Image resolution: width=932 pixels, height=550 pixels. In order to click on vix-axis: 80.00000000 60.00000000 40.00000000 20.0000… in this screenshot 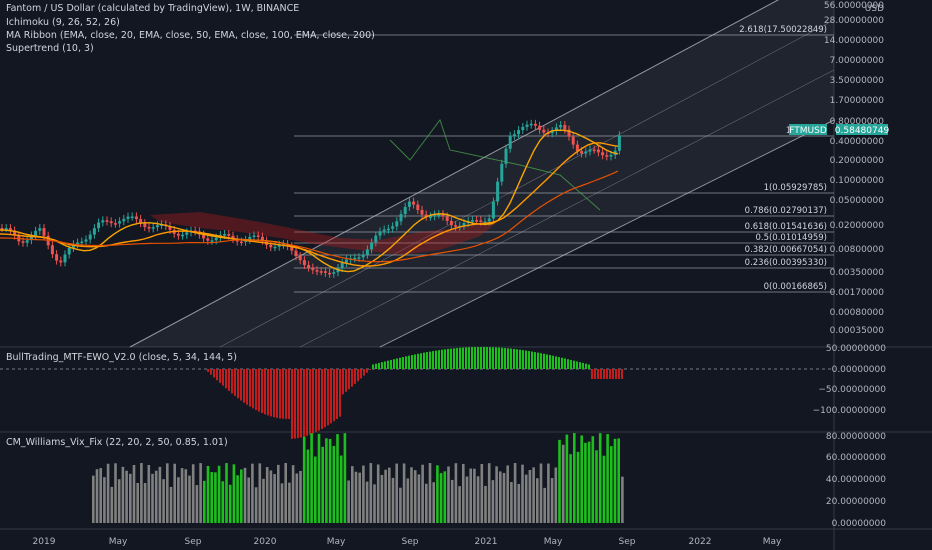, I will do `click(856, 480)`.